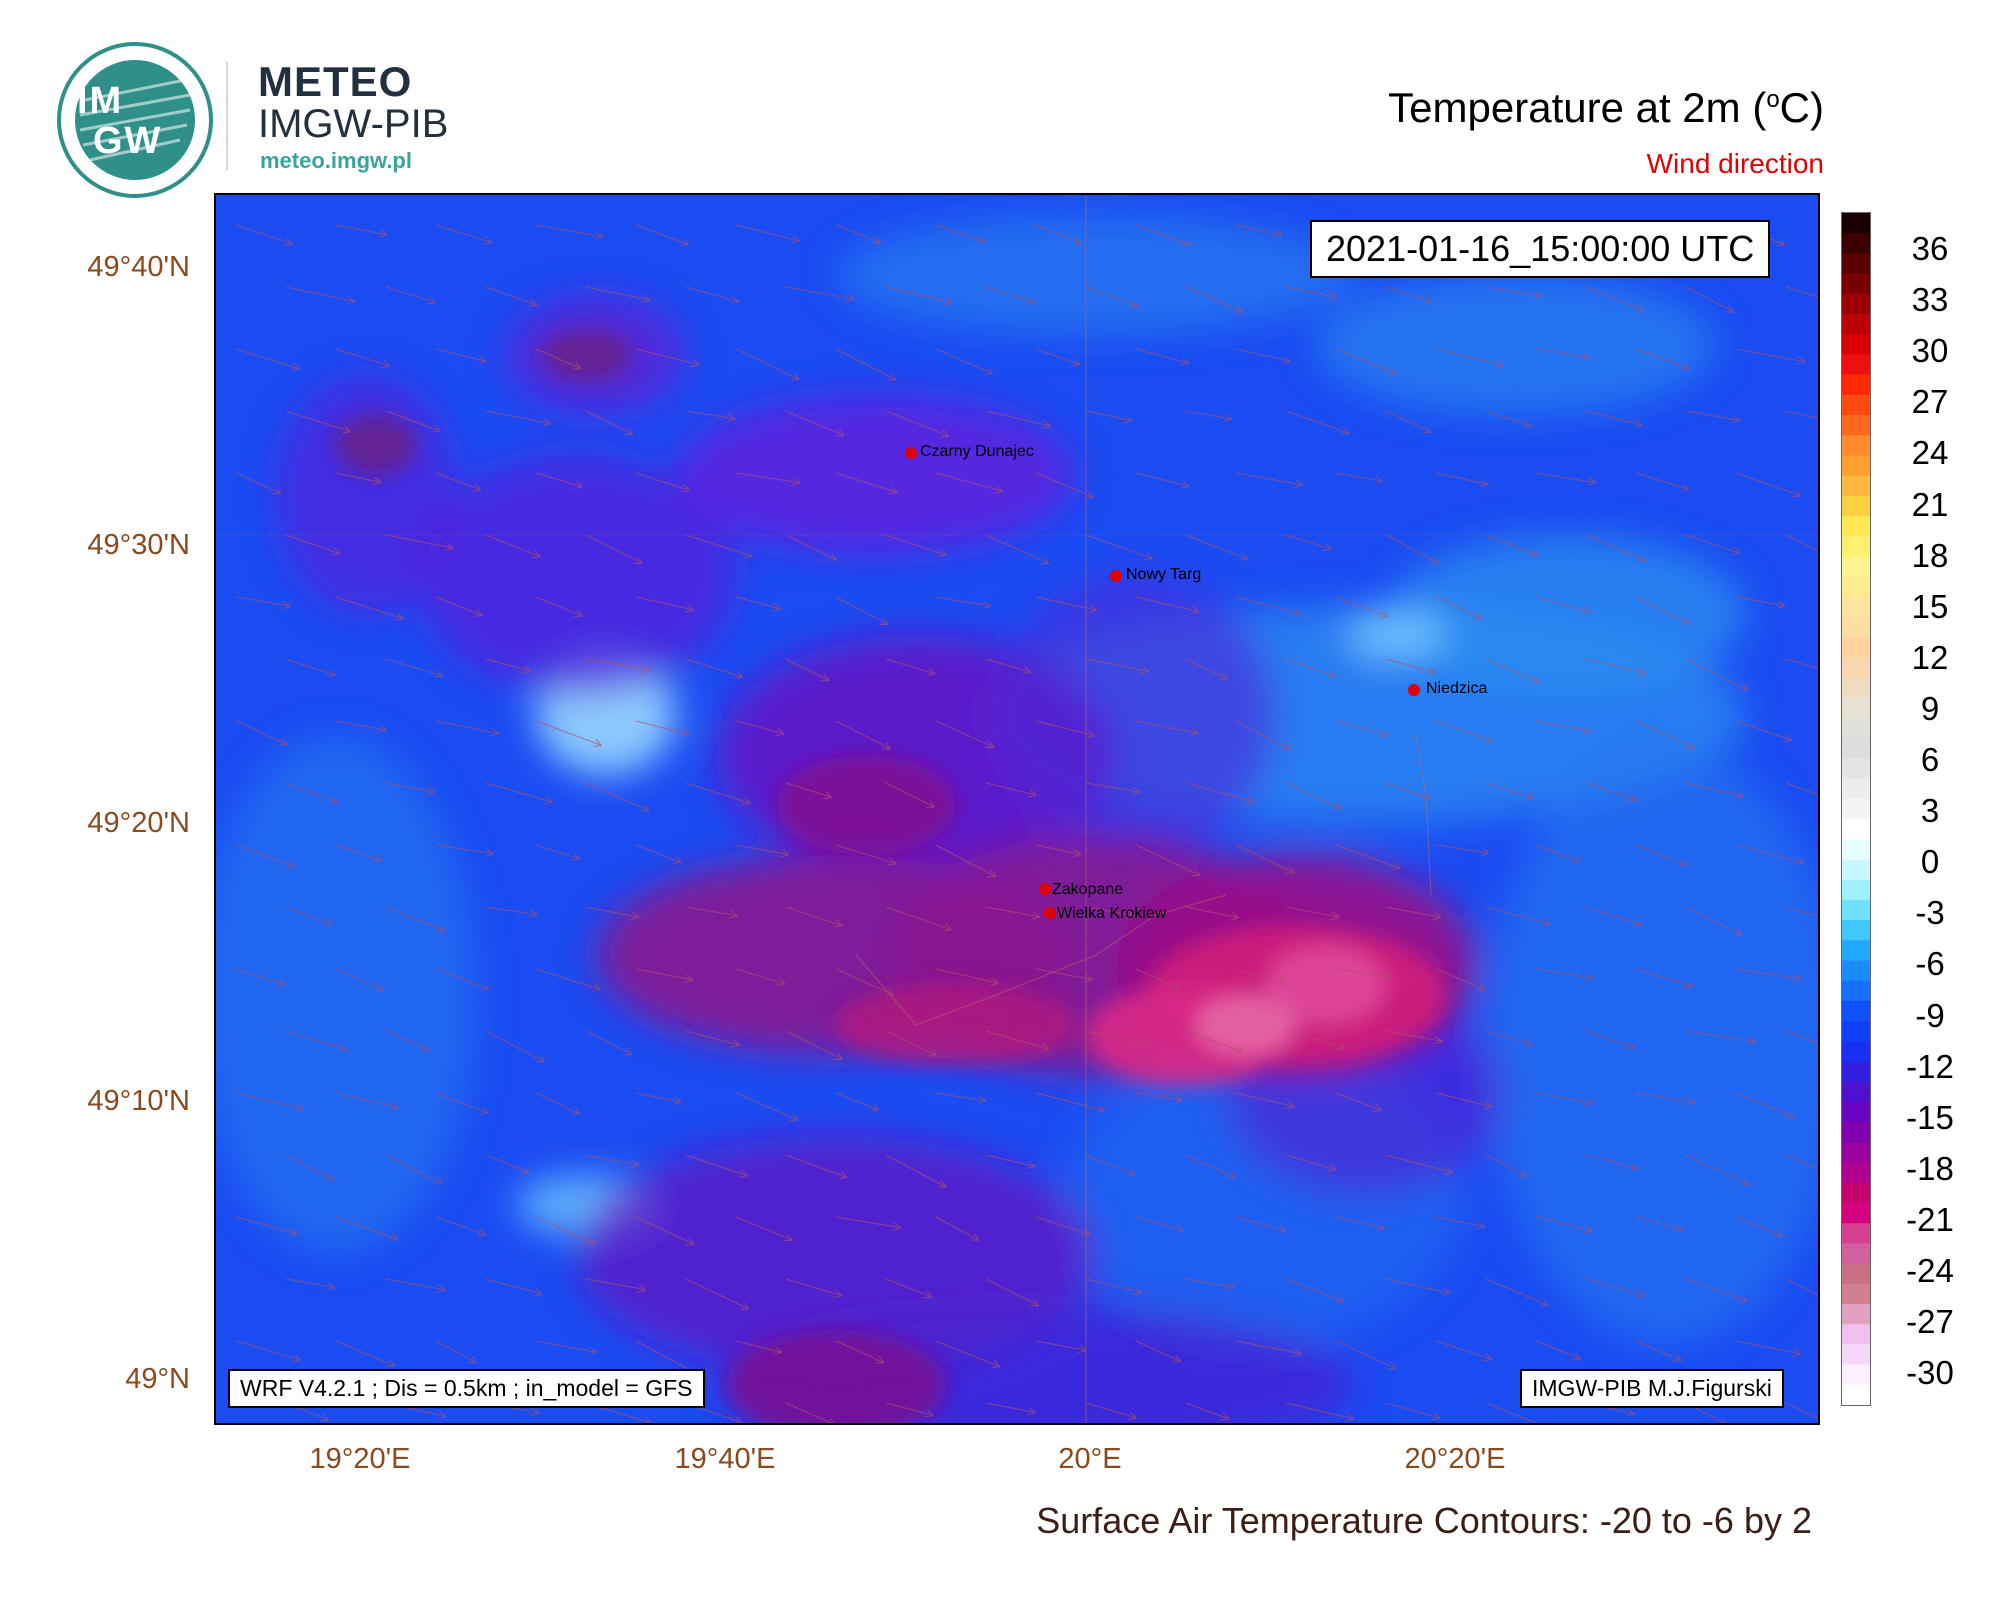 This screenshot has height=1600, width=2000. Describe the element at coordinates (336, 160) in the screenshot. I see `brand-url-link: meteo.imgw.pl` at that location.